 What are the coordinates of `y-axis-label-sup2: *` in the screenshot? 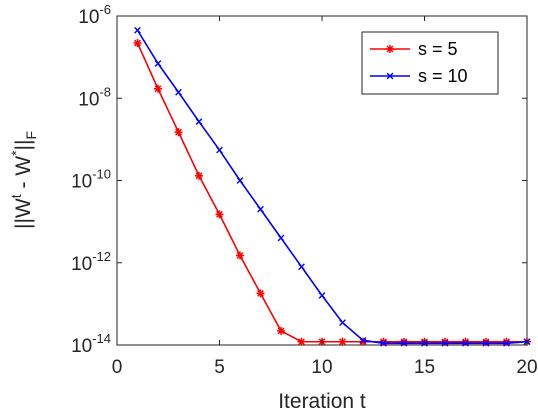 It's located at (16, 153).